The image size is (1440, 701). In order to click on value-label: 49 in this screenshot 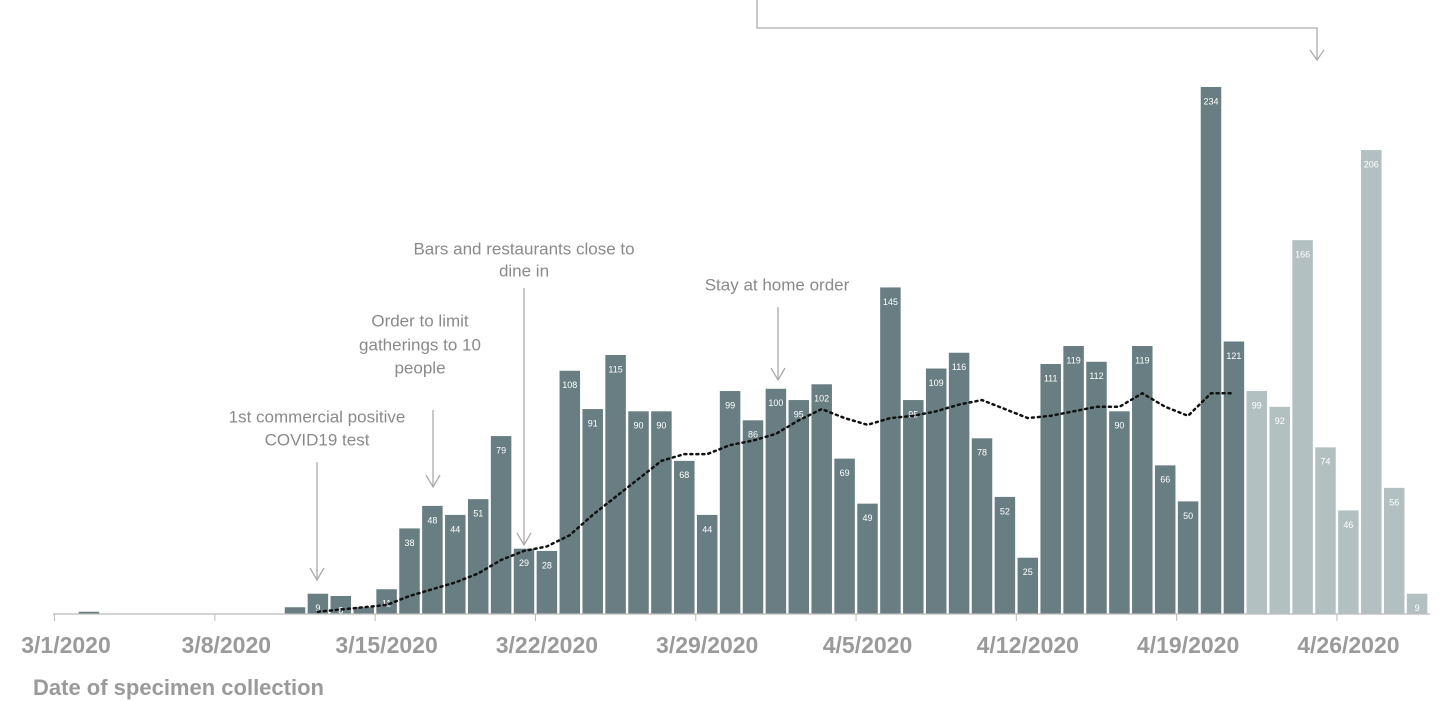, I will do `click(867, 518)`.